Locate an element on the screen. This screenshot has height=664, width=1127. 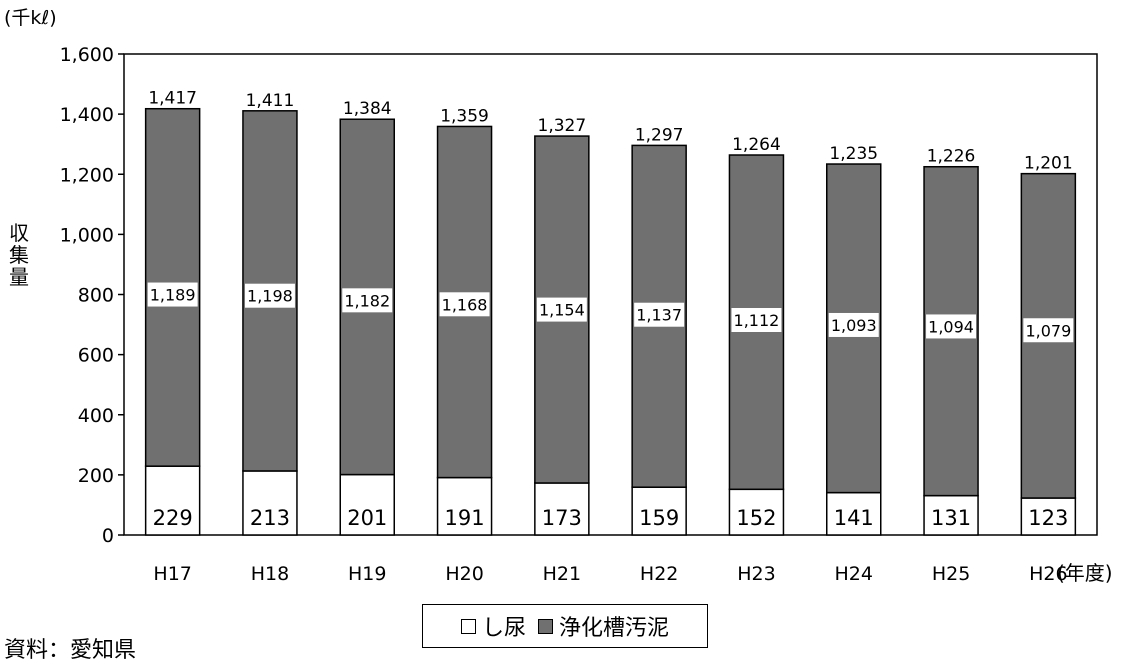
total-label: 1,384 is located at coordinates (367, 109).